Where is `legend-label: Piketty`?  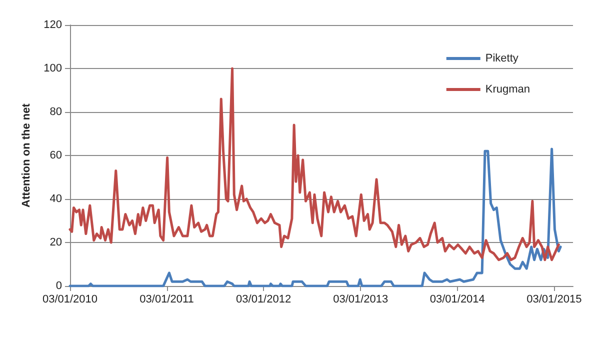 legend-label: Piketty is located at coordinates (502, 58).